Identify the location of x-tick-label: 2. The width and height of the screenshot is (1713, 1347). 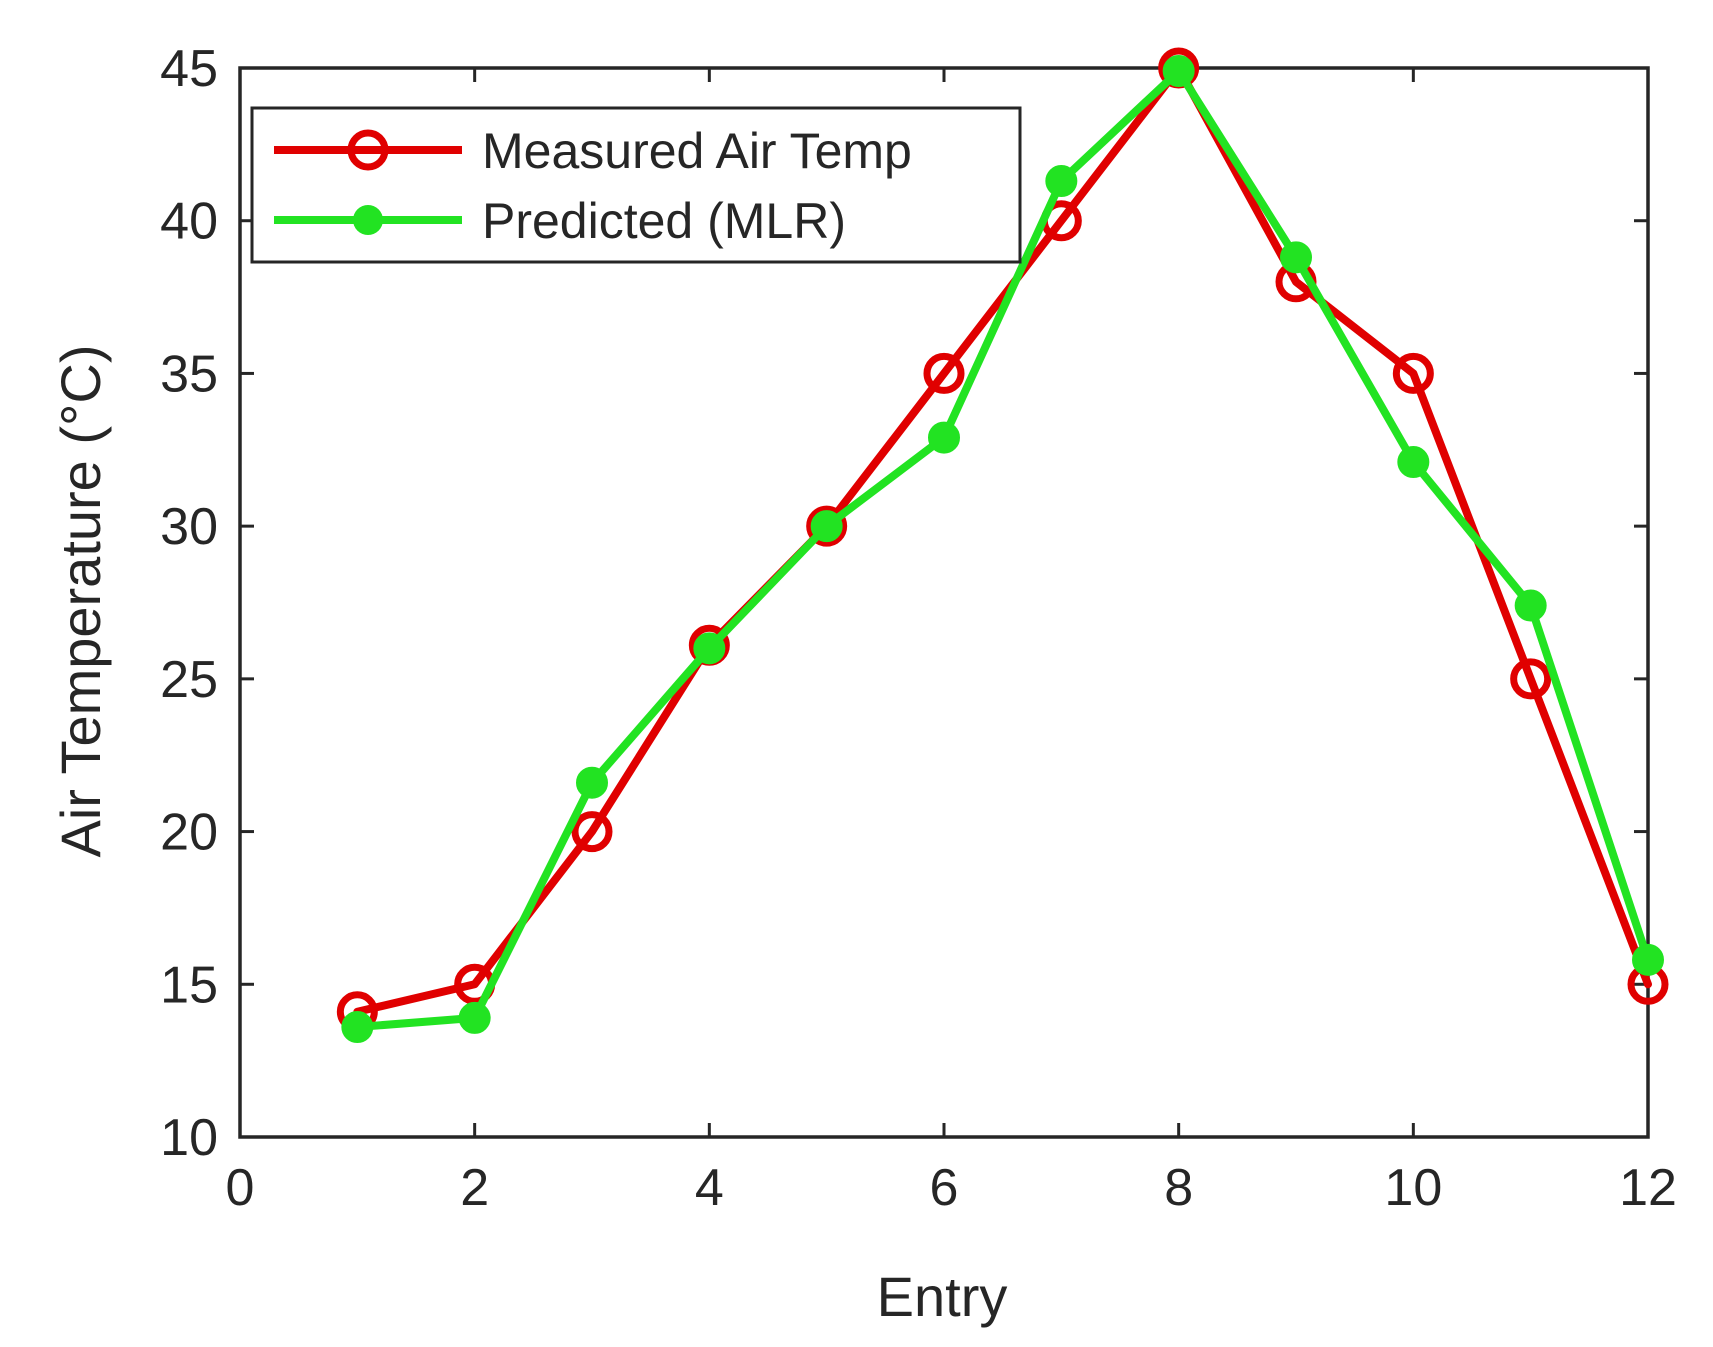
(474, 1188).